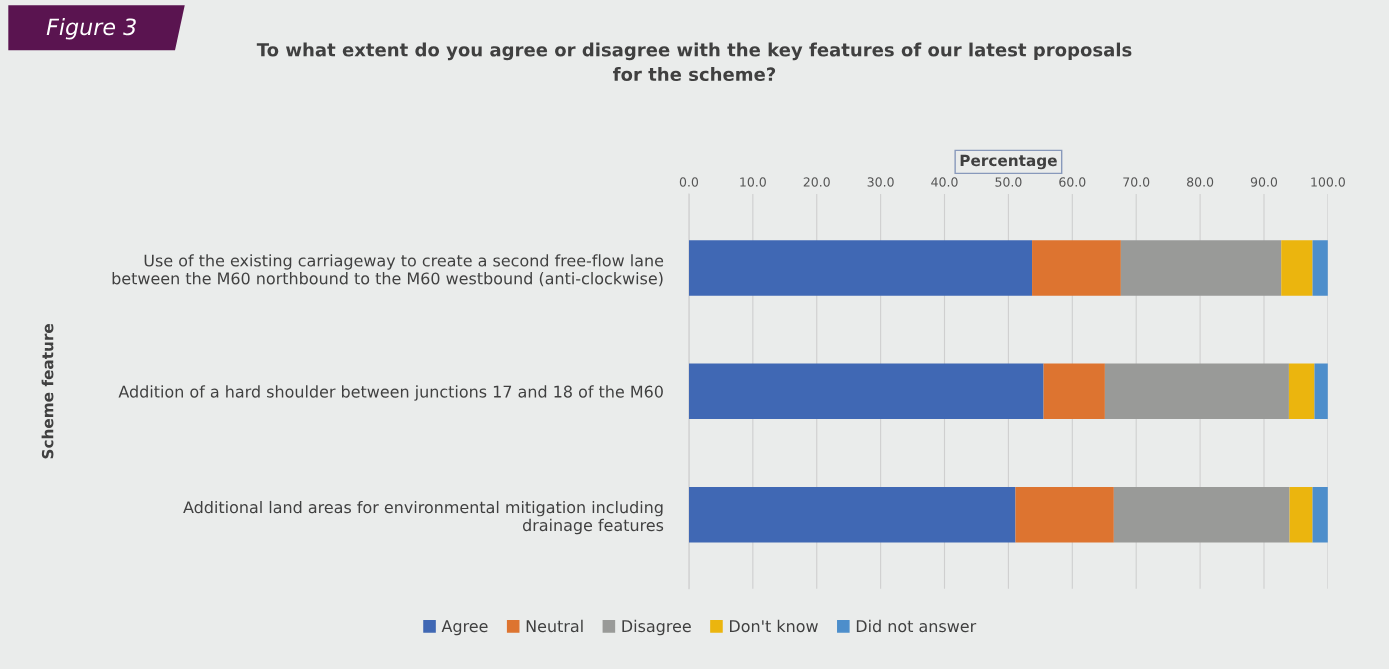  I want to click on x-tick-label: 20.0, so click(816, 182).